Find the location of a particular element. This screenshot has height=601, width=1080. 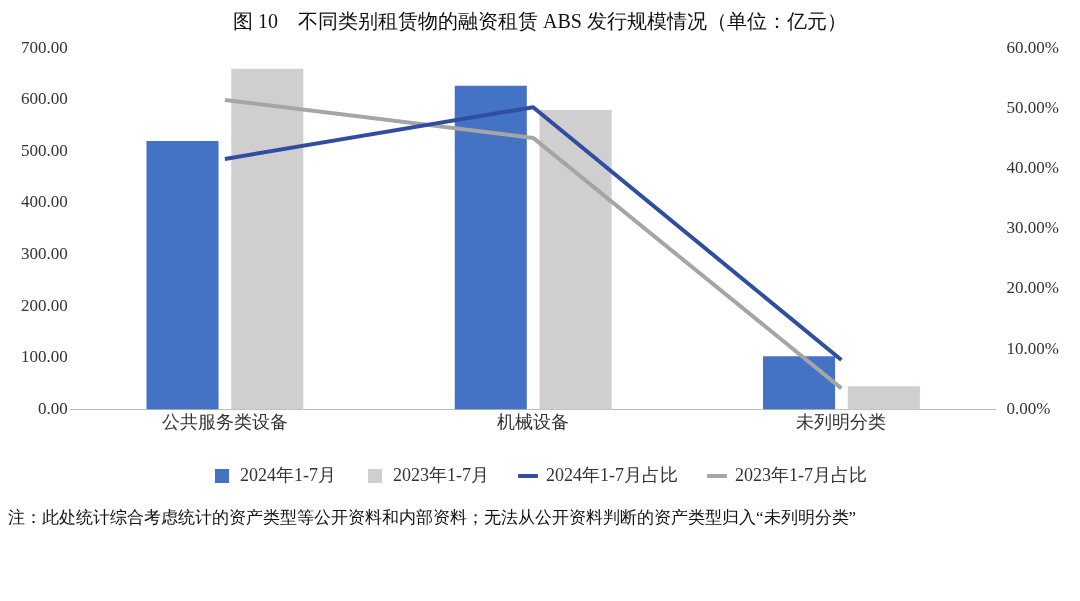

legend-label: 2023年1-7月 is located at coordinates (441, 474).